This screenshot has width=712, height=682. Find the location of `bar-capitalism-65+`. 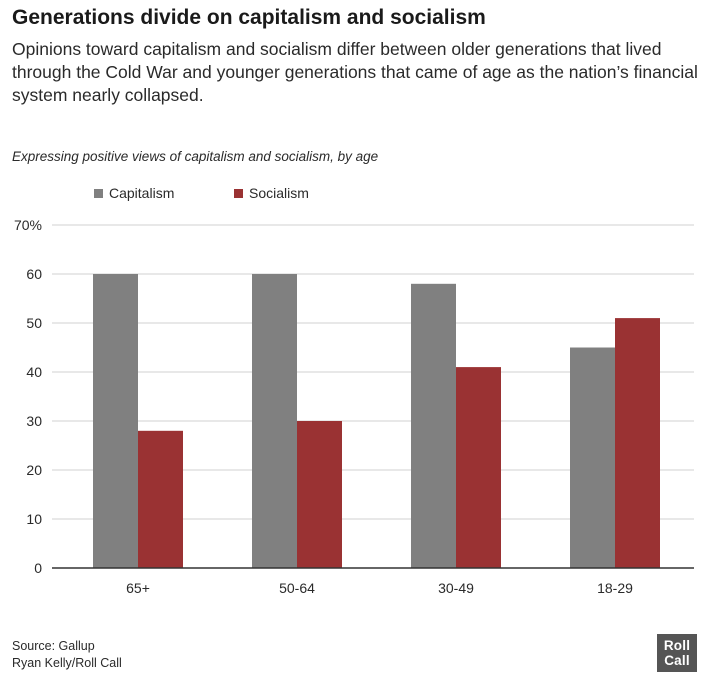

bar-capitalism-65+ is located at coordinates (115, 421).